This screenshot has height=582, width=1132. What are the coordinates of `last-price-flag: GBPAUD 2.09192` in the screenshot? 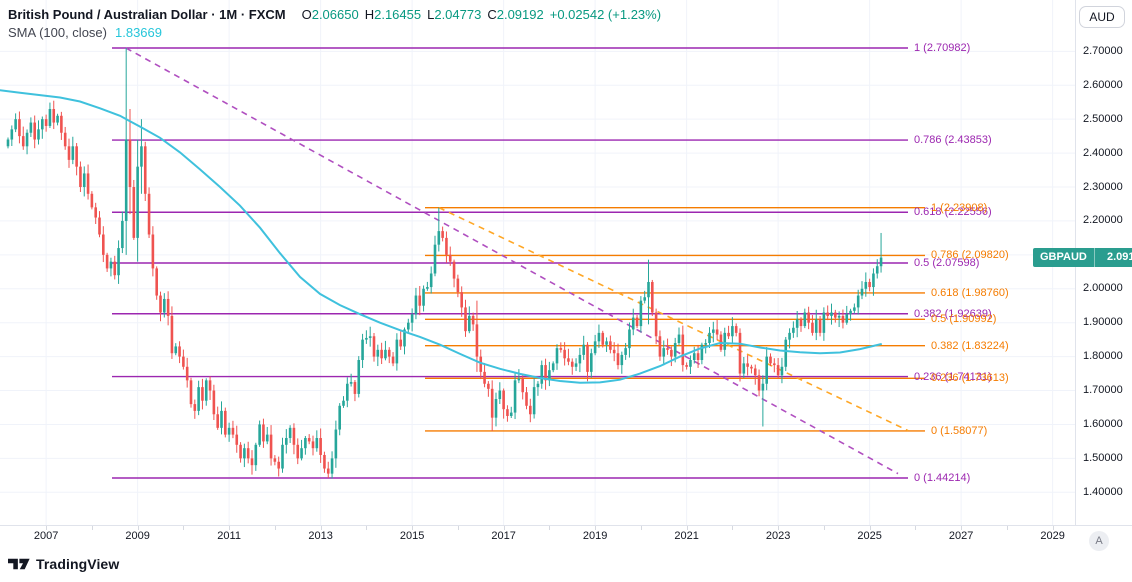 It's located at (1082, 258).